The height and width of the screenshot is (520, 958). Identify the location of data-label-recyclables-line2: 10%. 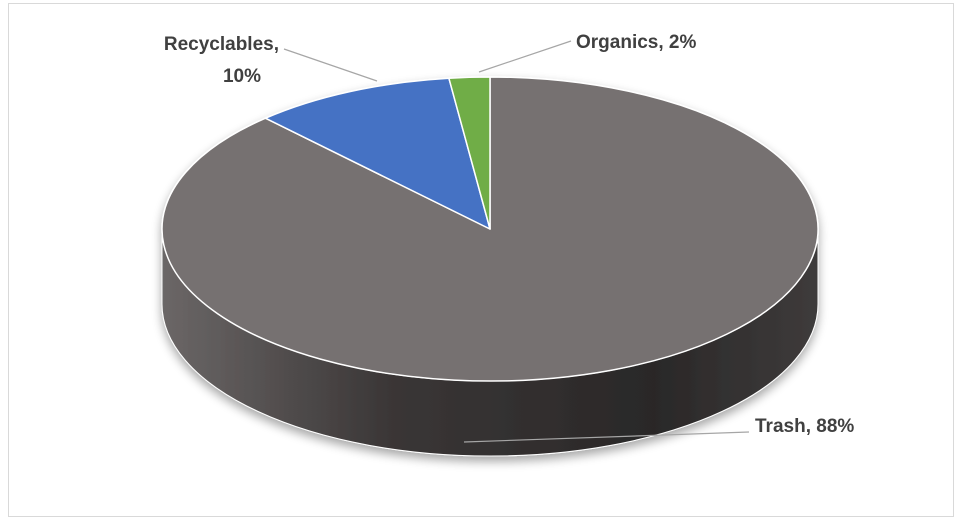
(242, 76).